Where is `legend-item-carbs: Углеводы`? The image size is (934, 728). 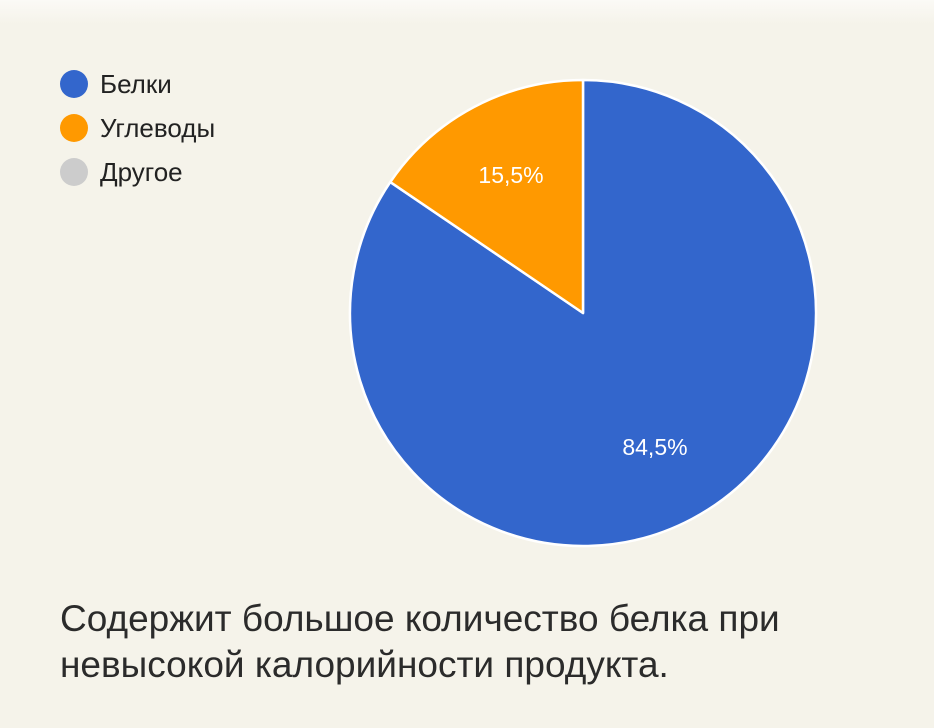 legend-item-carbs: Углеводы is located at coordinates (137, 128).